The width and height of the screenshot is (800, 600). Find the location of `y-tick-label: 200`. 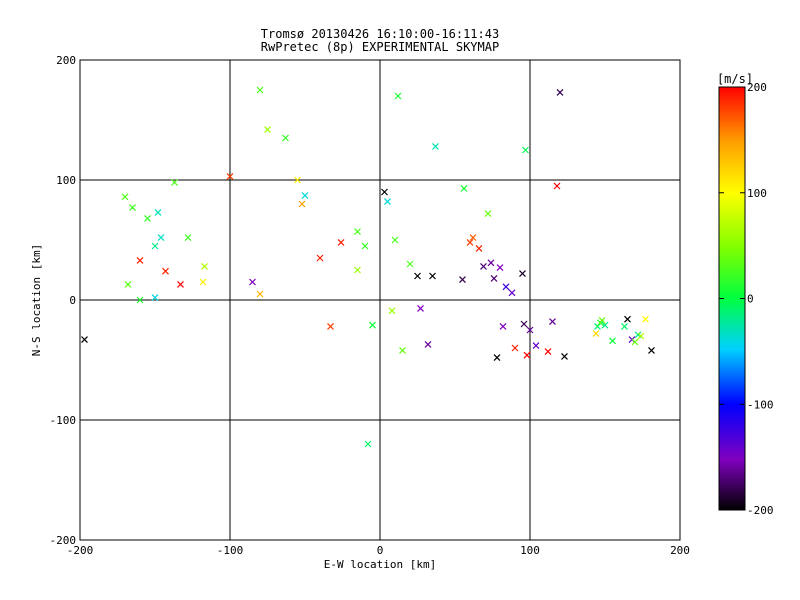

y-tick-label: 200 is located at coordinates (66, 60).